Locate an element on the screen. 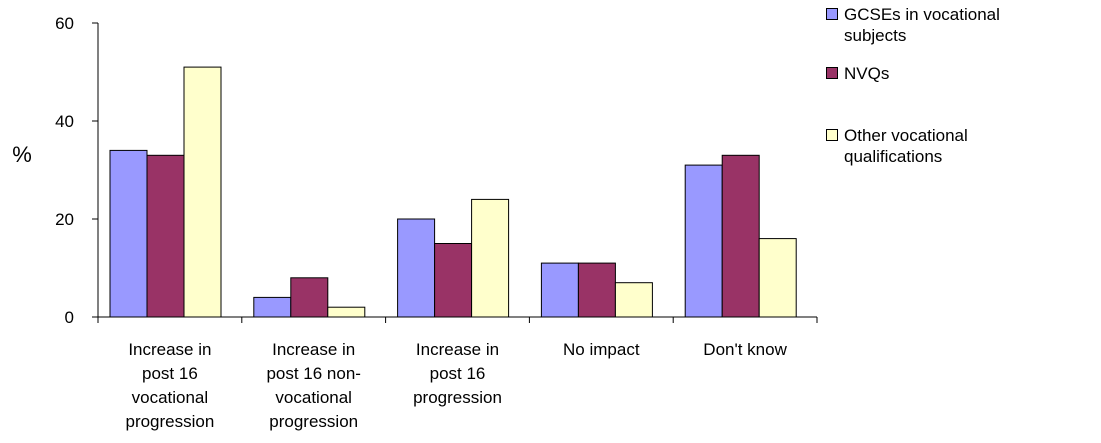 The width and height of the screenshot is (1101, 443). legend-label: GCSEs in vocational is located at coordinates (922, 14).